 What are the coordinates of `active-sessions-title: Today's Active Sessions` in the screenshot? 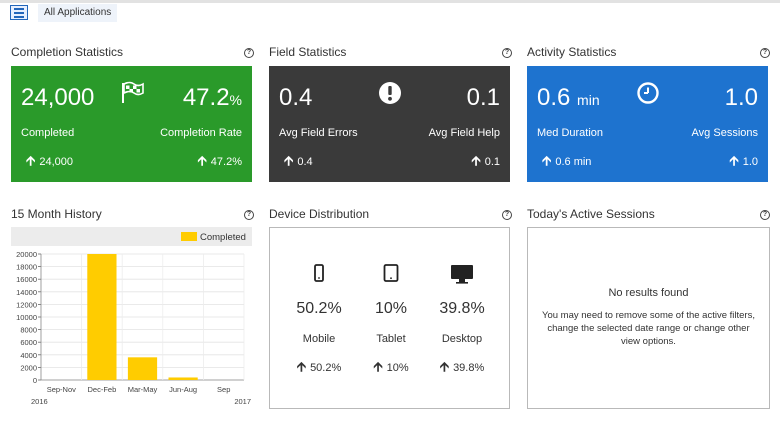 It's located at (591, 214).